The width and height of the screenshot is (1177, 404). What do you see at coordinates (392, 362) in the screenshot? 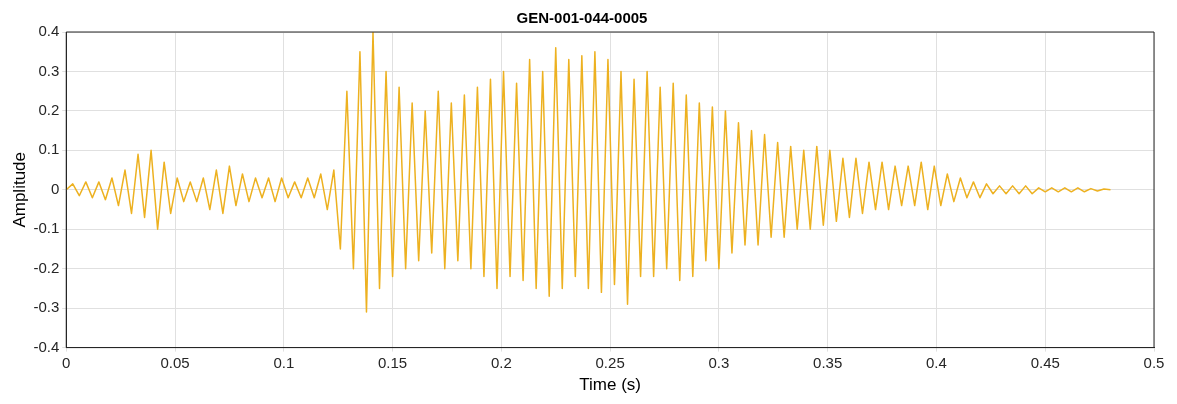
I see `x-tick-label: 0.15` at bounding box center [392, 362].